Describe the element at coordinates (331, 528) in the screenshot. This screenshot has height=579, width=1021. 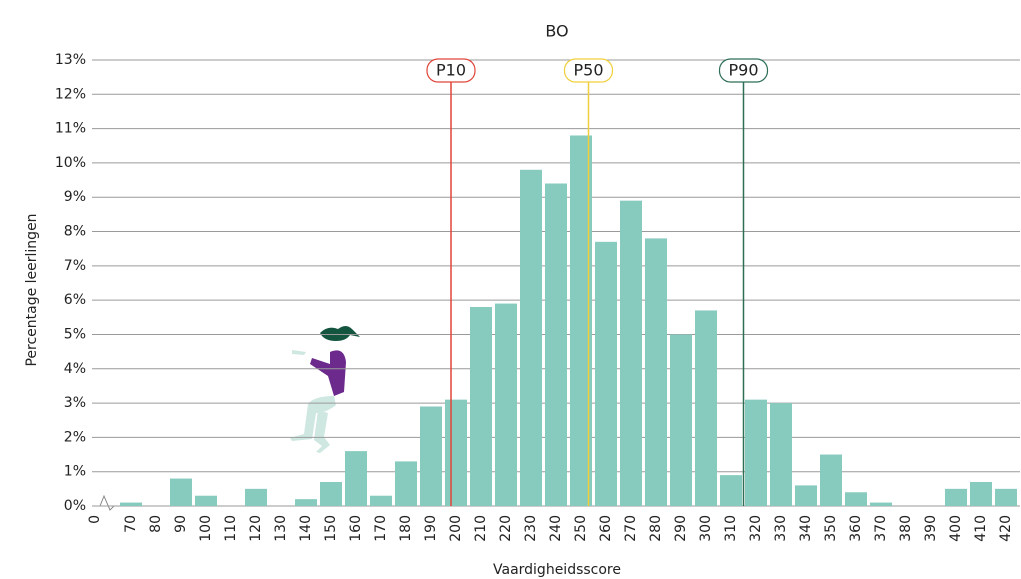
I see `x-tick-label: 150` at that location.